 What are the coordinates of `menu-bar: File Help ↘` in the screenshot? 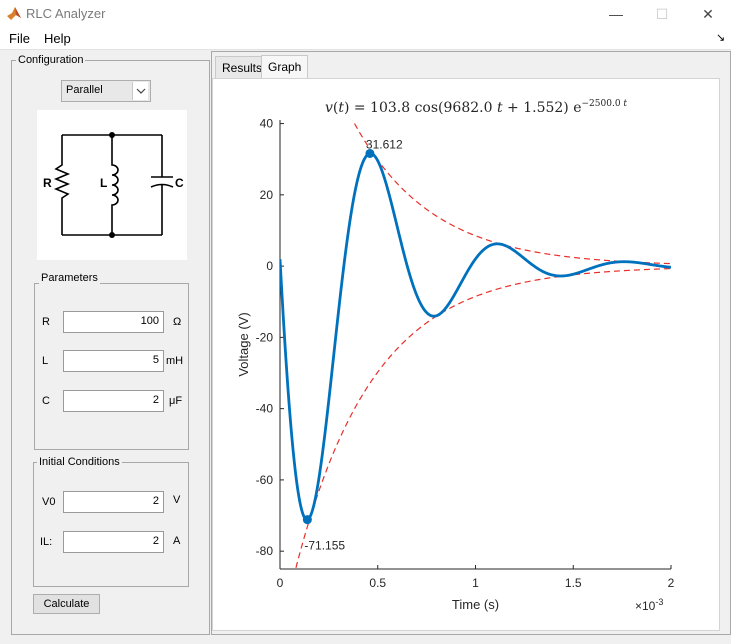 It's located at (365, 39).